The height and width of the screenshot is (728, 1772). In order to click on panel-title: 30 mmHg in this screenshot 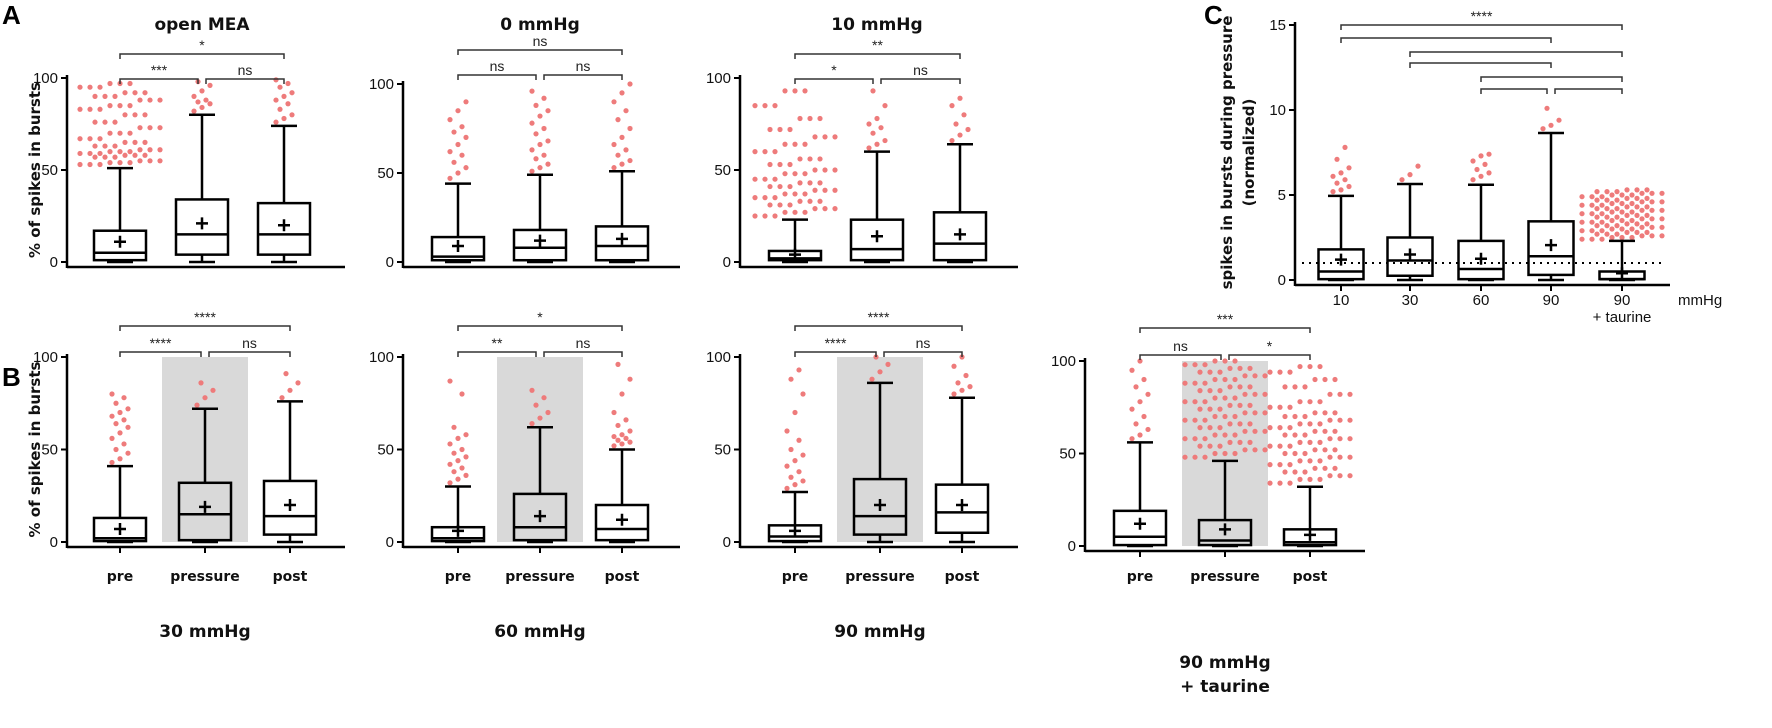, I will do `click(204, 632)`.